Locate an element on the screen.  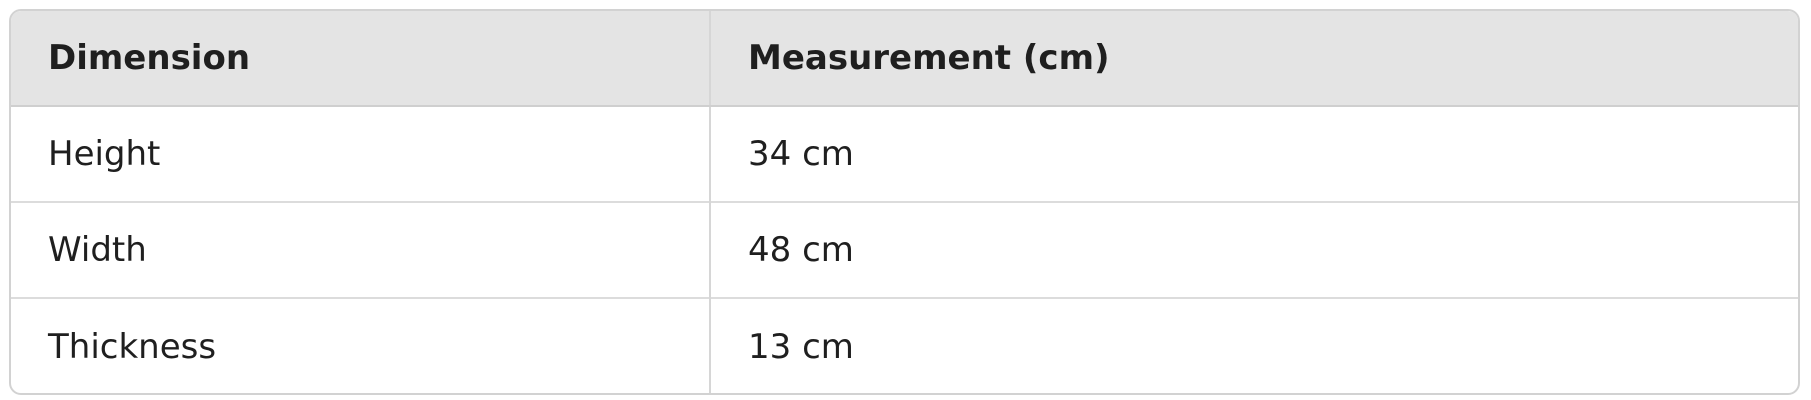
table-cell-measurement: 48 cm is located at coordinates (1254, 249).